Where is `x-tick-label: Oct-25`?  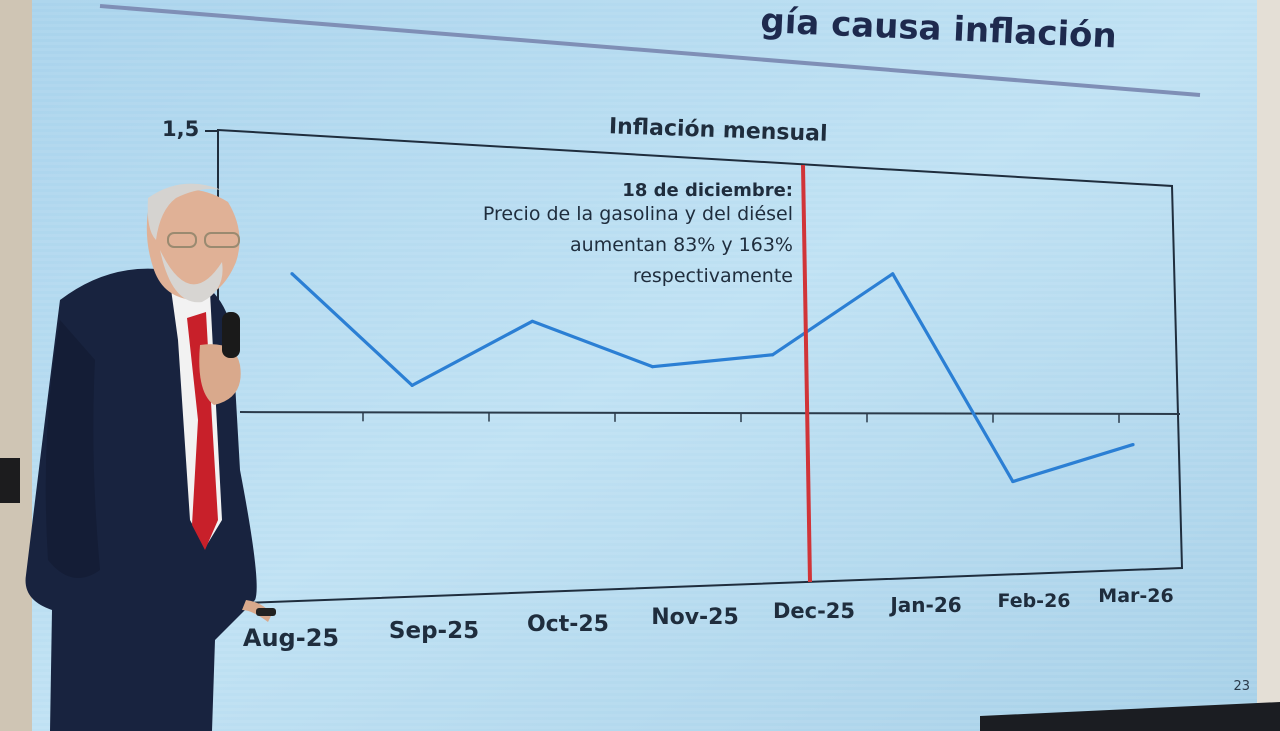 x-tick-label: Oct-25 is located at coordinates (568, 624).